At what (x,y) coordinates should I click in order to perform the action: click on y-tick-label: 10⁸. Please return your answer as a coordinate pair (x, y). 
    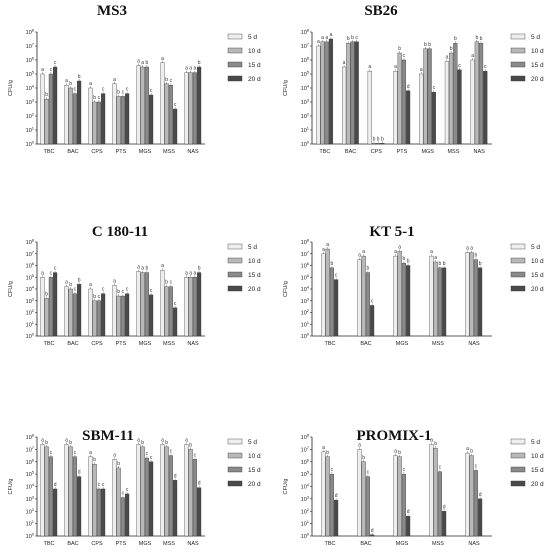
    Looking at the image, I should click on (30, 242).